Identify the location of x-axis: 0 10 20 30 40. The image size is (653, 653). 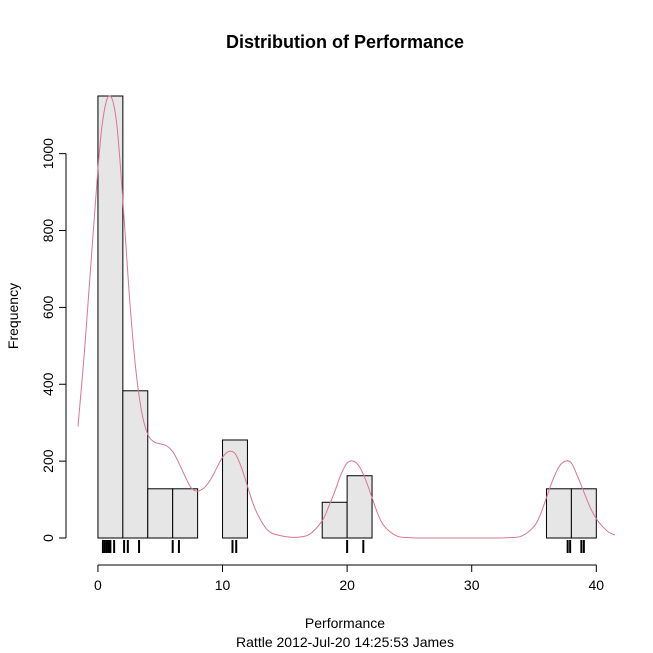
(349, 578).